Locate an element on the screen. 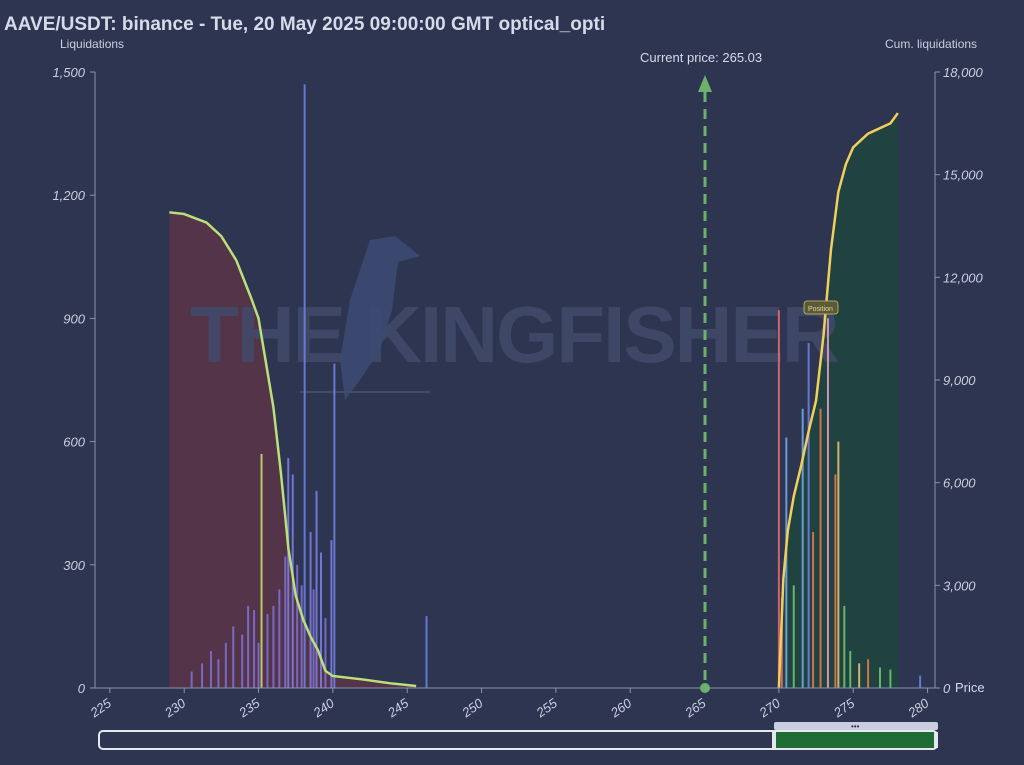 The height and width of the screenshot is (765, 1024). y2-axis-label: Cum. liquidations is located at coordinates (931, 44).